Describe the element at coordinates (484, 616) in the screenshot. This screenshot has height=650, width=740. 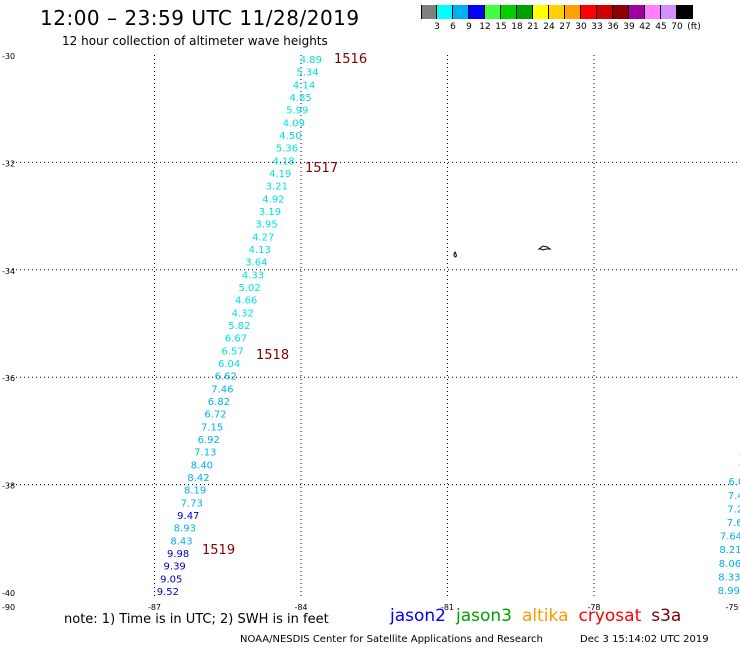
I see `satellite-label: jason3` at that location.